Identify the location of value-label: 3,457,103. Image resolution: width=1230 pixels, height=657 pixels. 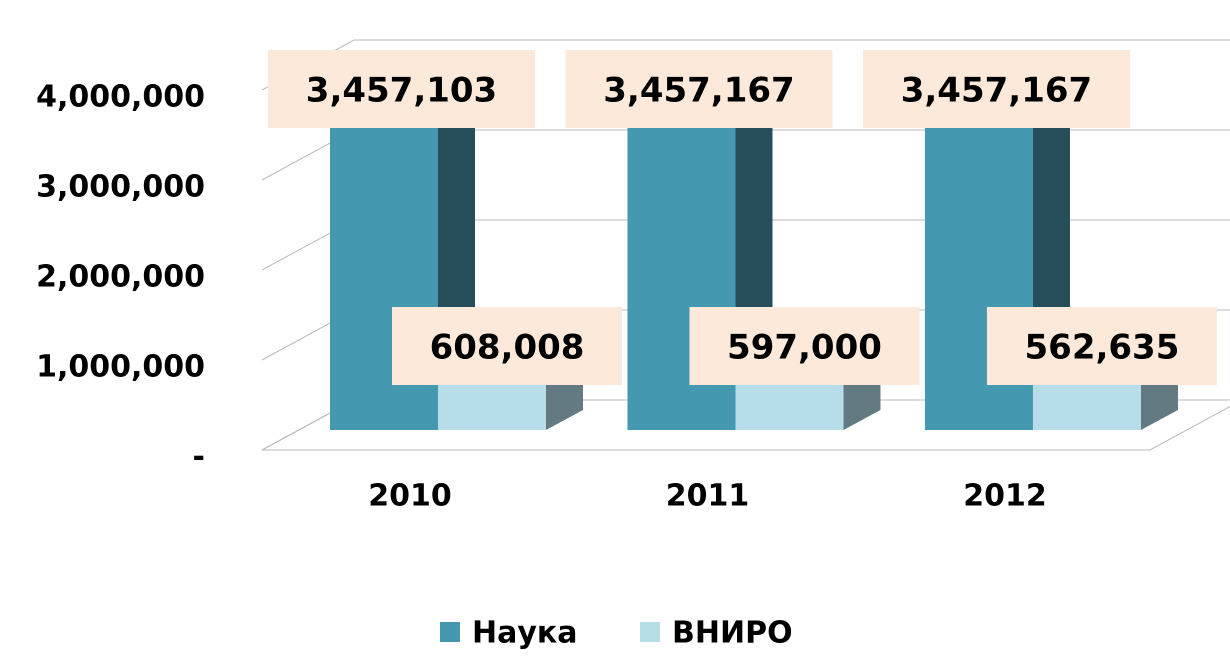
(401, 91).